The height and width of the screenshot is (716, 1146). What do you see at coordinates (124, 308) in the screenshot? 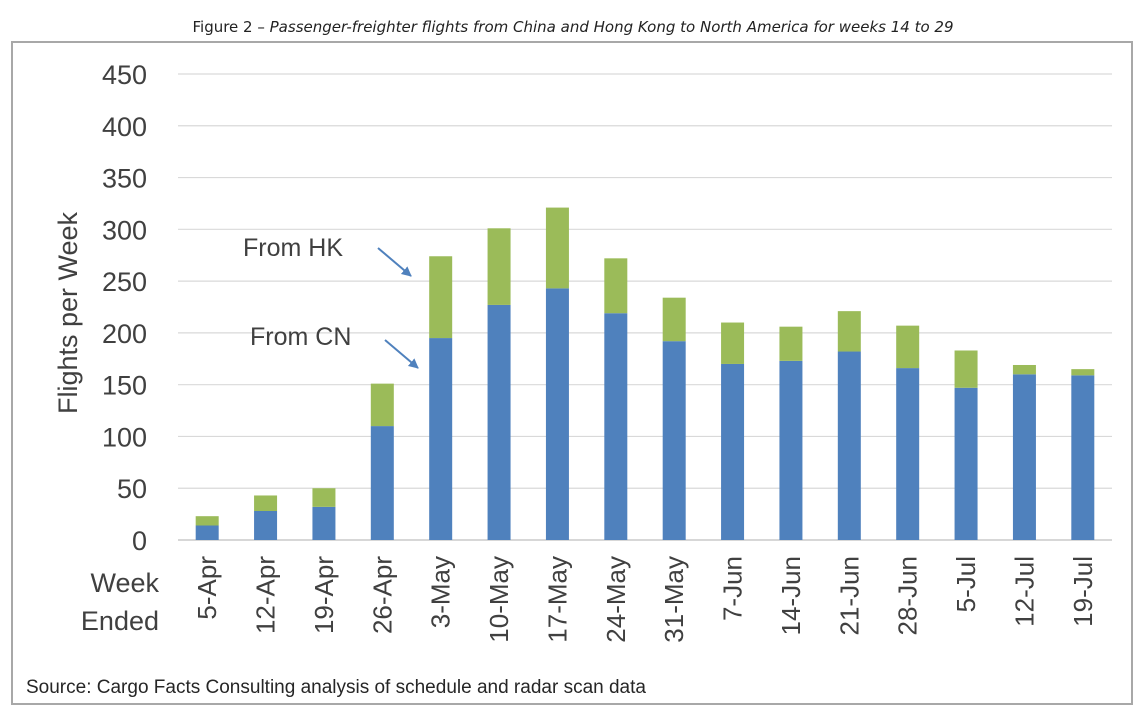
I see `y-tick-labels: 0 50 100 150 200 250 300 350 400 450` at bounding box center [124, 308].